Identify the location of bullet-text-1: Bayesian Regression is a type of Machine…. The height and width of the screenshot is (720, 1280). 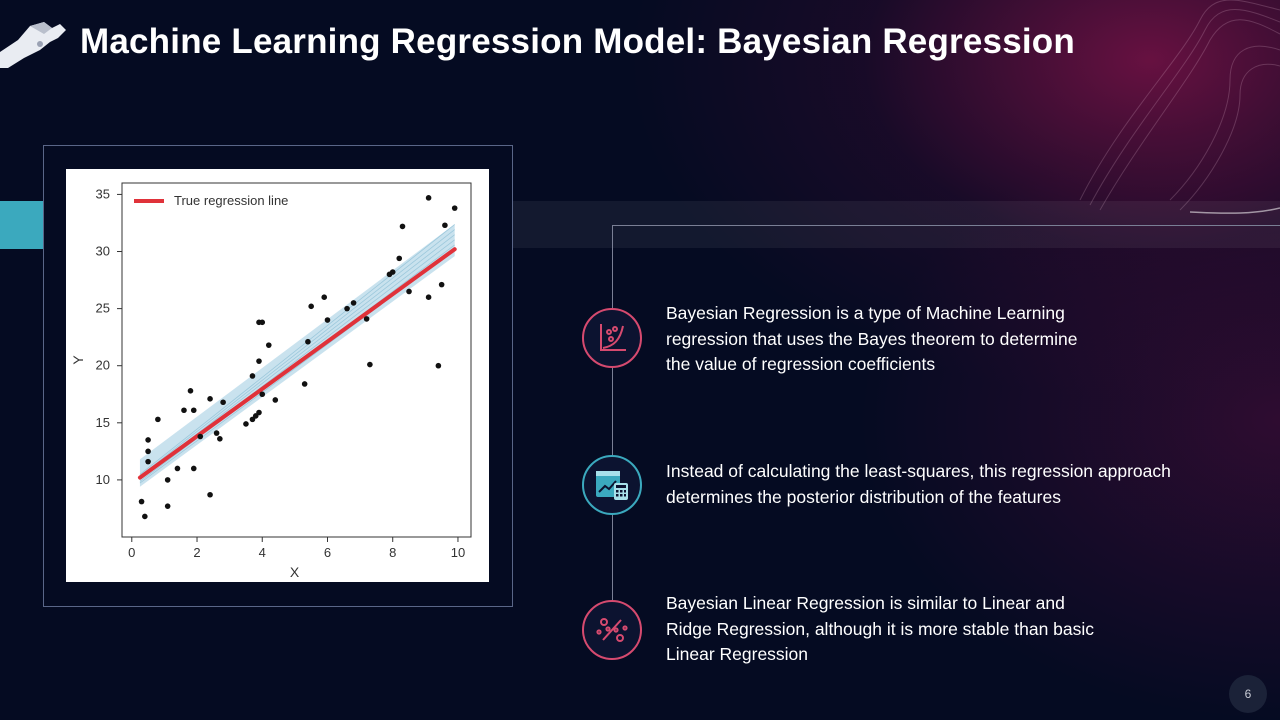
(872, 338).